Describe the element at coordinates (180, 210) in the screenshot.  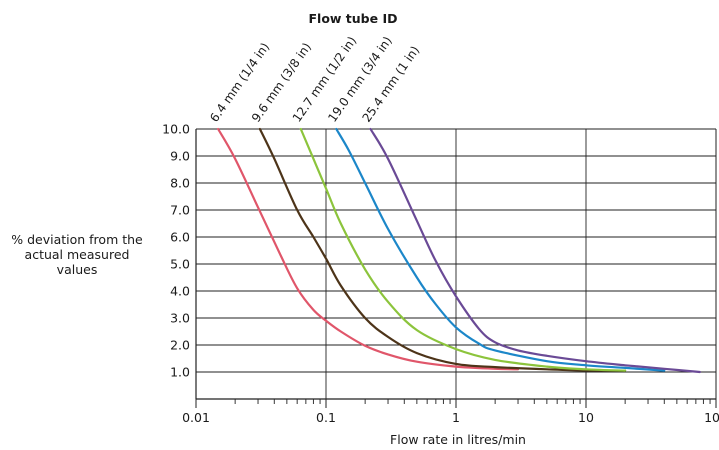
I see `y-tick-label: 7.0` at that location.